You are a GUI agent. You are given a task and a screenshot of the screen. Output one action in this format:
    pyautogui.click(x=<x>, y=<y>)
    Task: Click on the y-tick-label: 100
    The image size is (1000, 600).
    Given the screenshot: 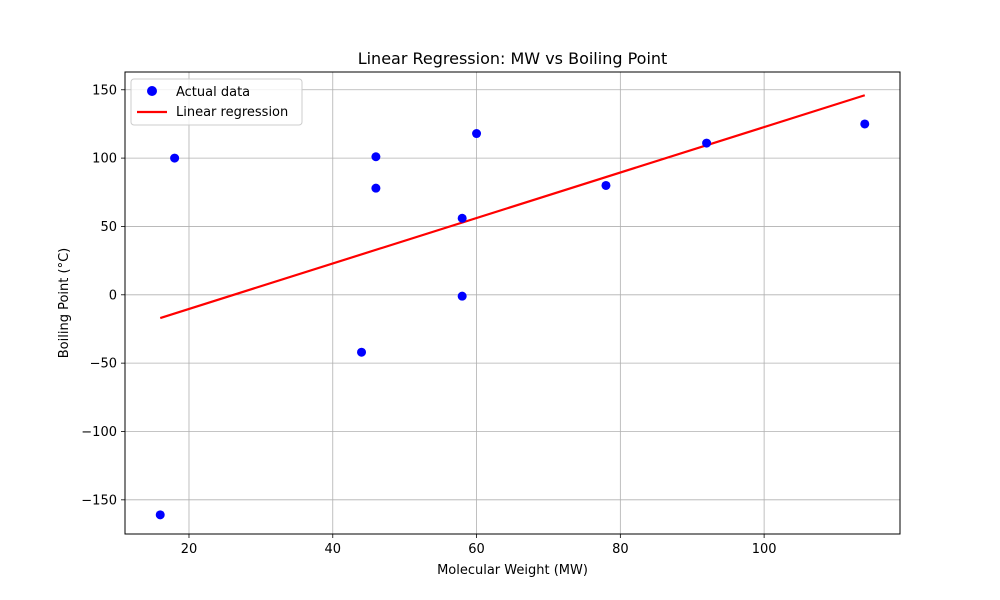 What is the action you would take?
    pyautogui.click(x=104, y=159)
    